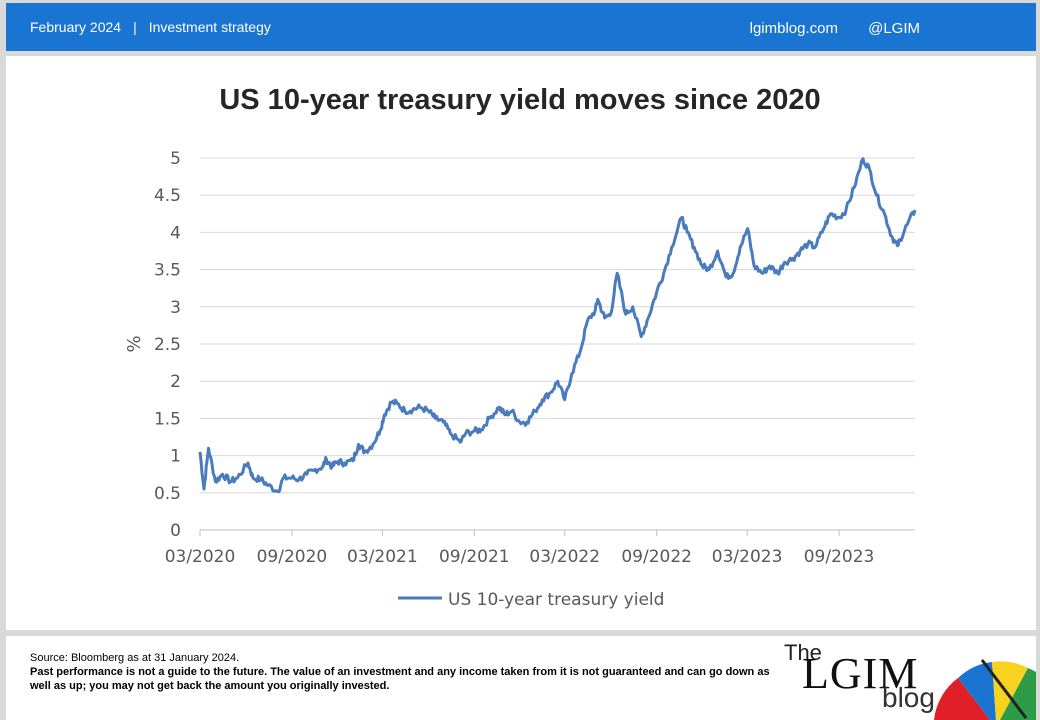 The image size is (1040, 720). I want to click on y-tick-label: 1.5, so click(167, 419).